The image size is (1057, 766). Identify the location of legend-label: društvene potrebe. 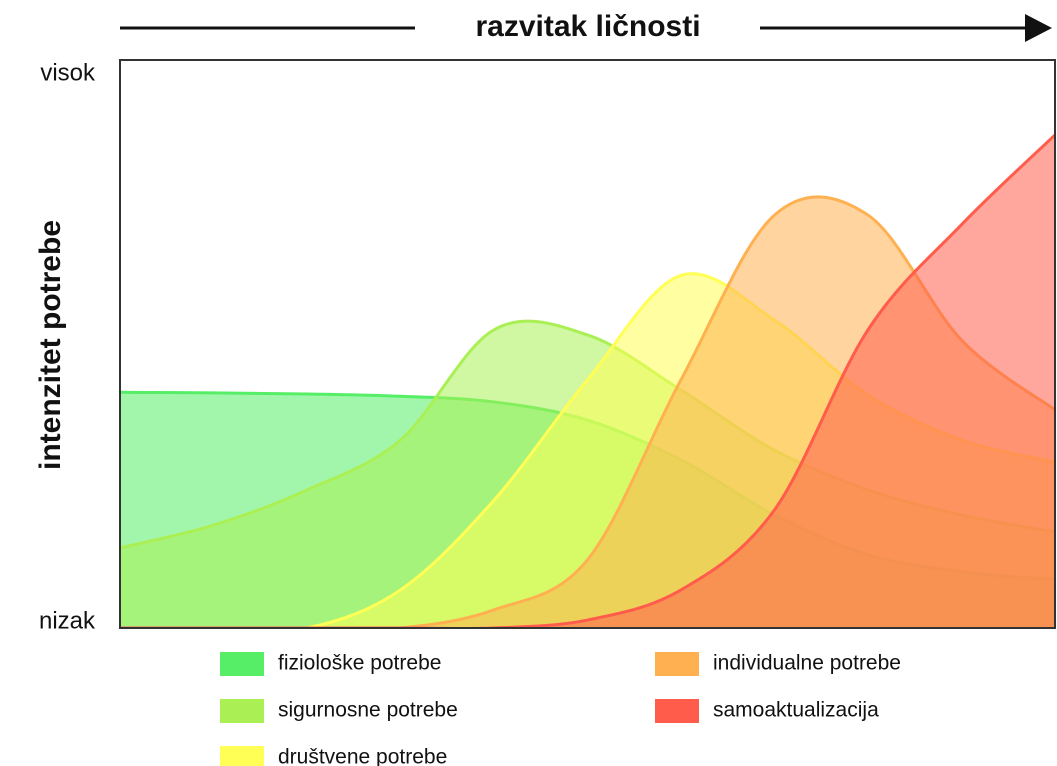
(362, 756).